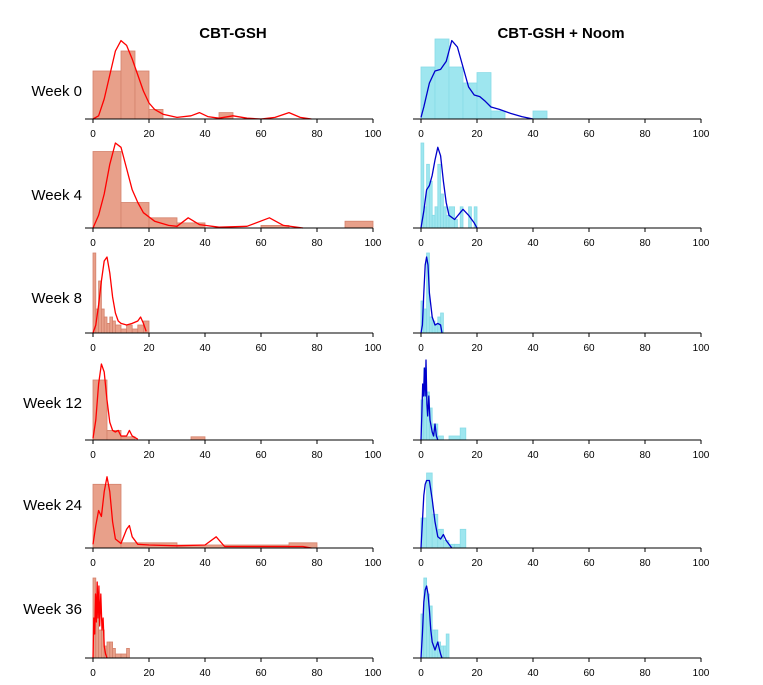 This screenshot has width=763, height=685. What do you see at coordinates (233, 33) in the screenshot?
I see `column-title-cbt-gsh: CBT-GSH` at bounding box center [233, 33].